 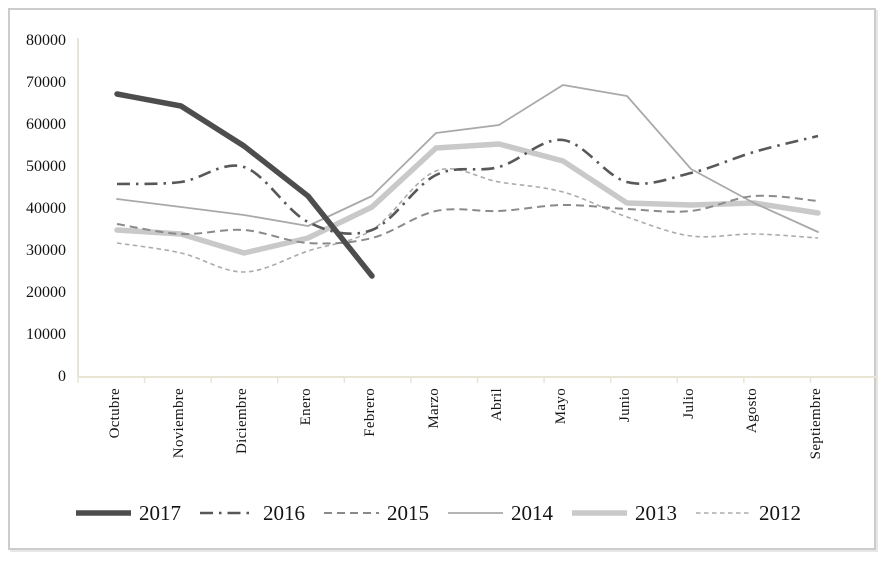 What do you see at coordinates (561, 406) in the screenshot?
I see `x-axis-label: Mayo` at bounding box center [561, 406].